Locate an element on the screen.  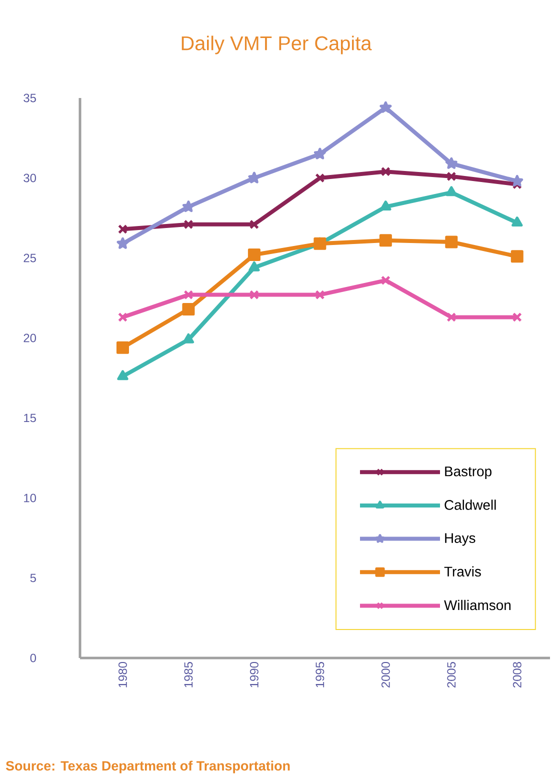
legend-label: Travis is located at coordinates (462, 571).